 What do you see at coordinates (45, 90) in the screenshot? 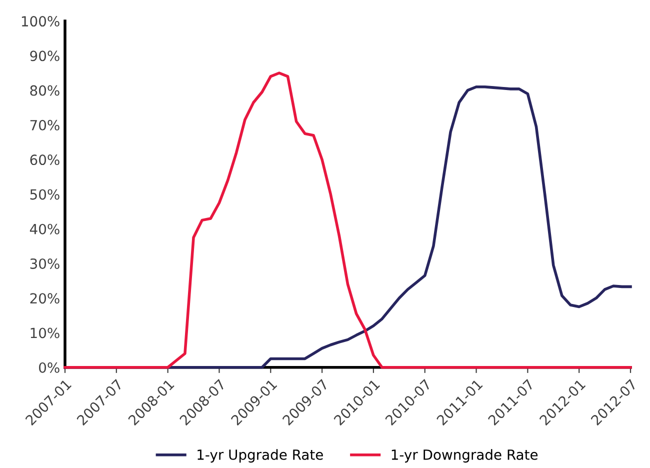
I see `y-tick-label: 80%` at bounding box center [45, 90].